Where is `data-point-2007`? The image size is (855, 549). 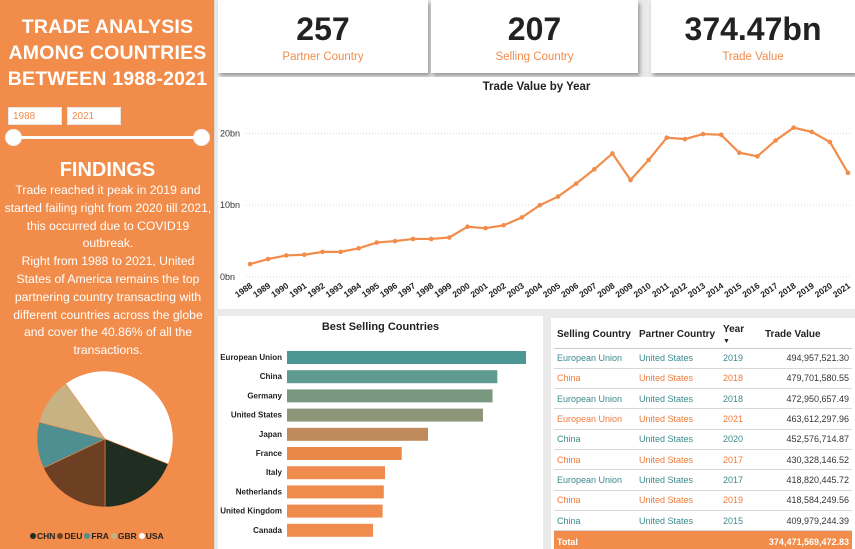 data-point-2007 is located at coordinates (594, 169).